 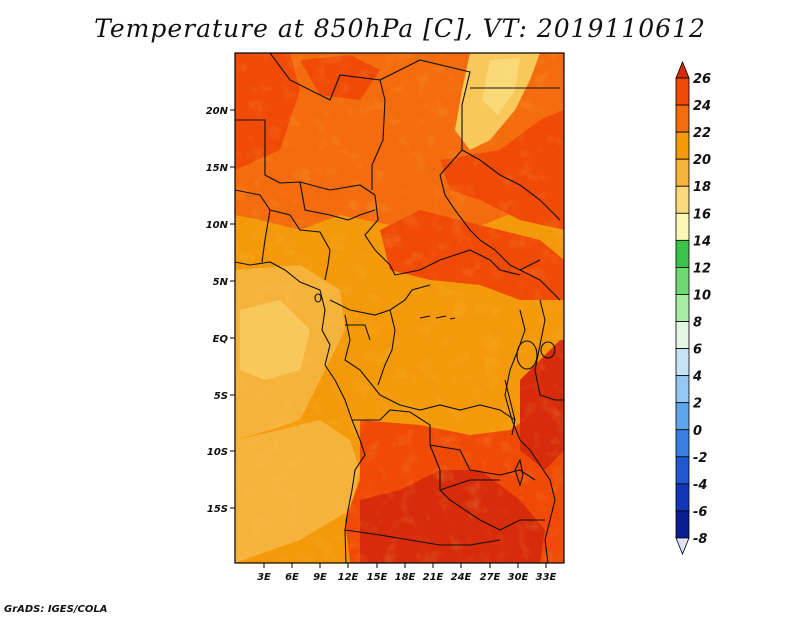 What do you see at coordinates (700, 539) in the screenshot?
I see `colorbar-label: -8` at bounding box center [700, 539].